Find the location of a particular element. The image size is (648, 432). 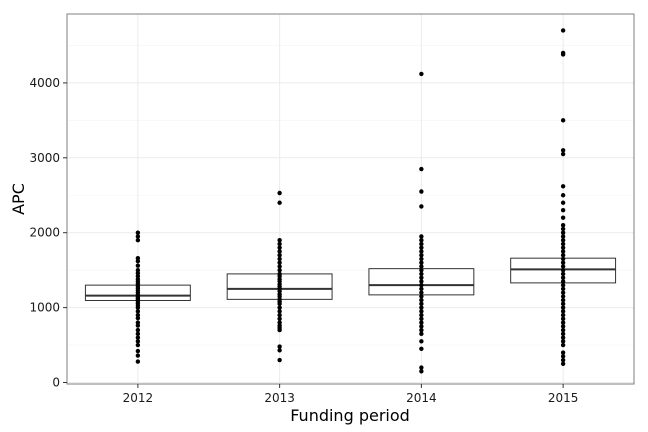

x-tick-label: 2015 is located at coordinates (563, 398).